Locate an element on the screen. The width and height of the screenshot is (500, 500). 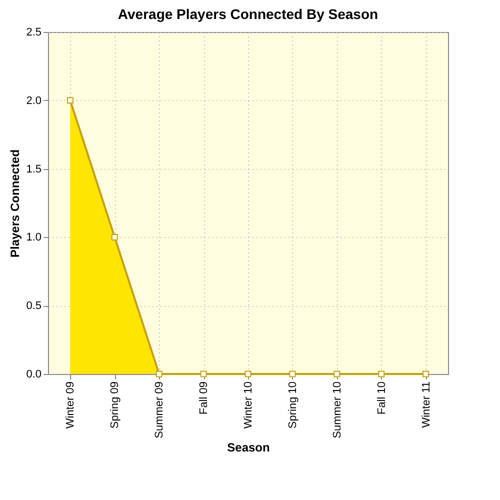
x-tick-label: Fall 09 is located at coordinates (204, 398).